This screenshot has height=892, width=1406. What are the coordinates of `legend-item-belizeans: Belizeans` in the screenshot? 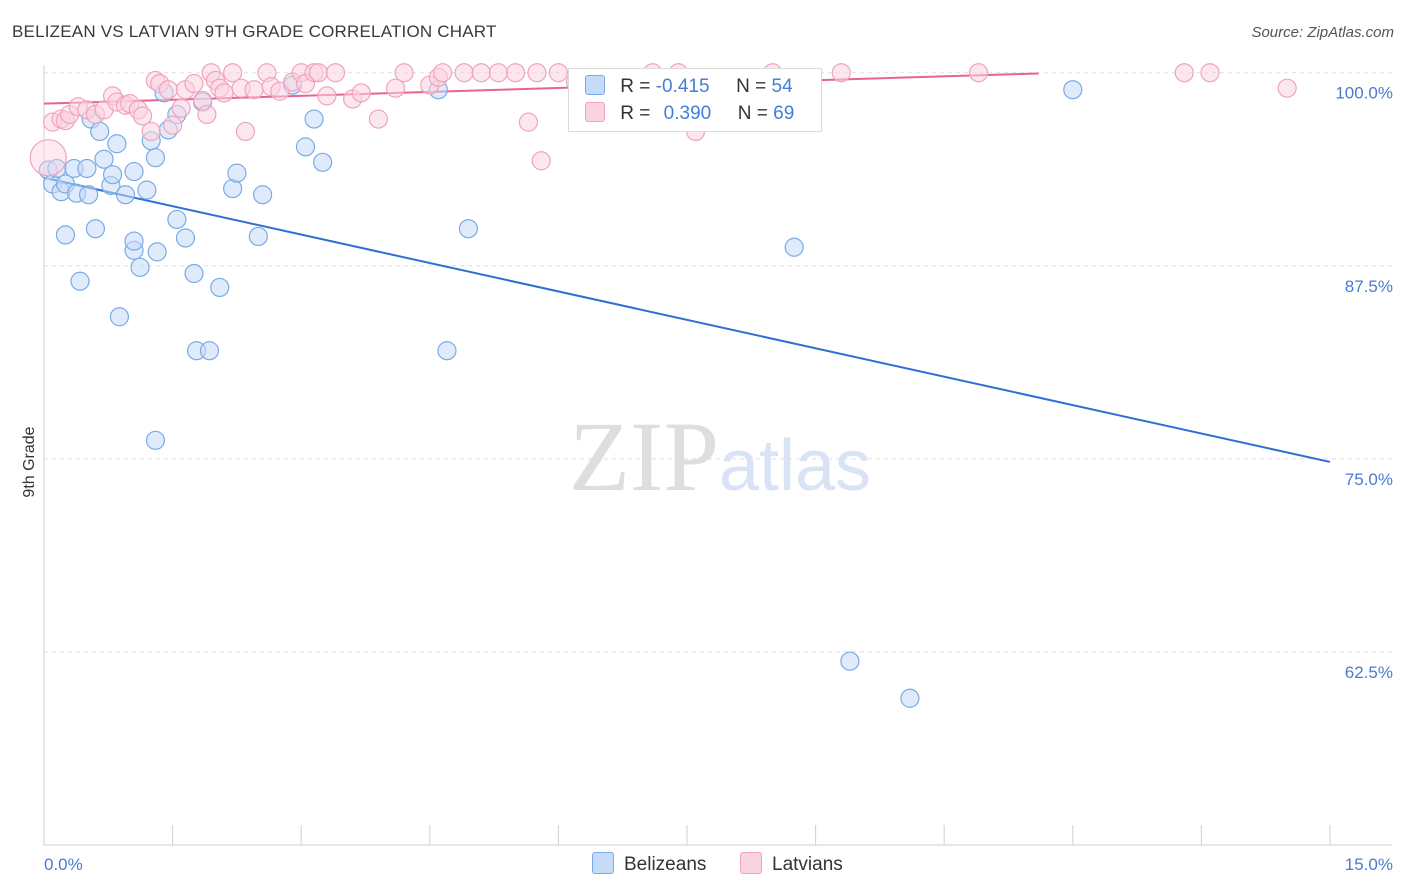 It's located at (649, 864).